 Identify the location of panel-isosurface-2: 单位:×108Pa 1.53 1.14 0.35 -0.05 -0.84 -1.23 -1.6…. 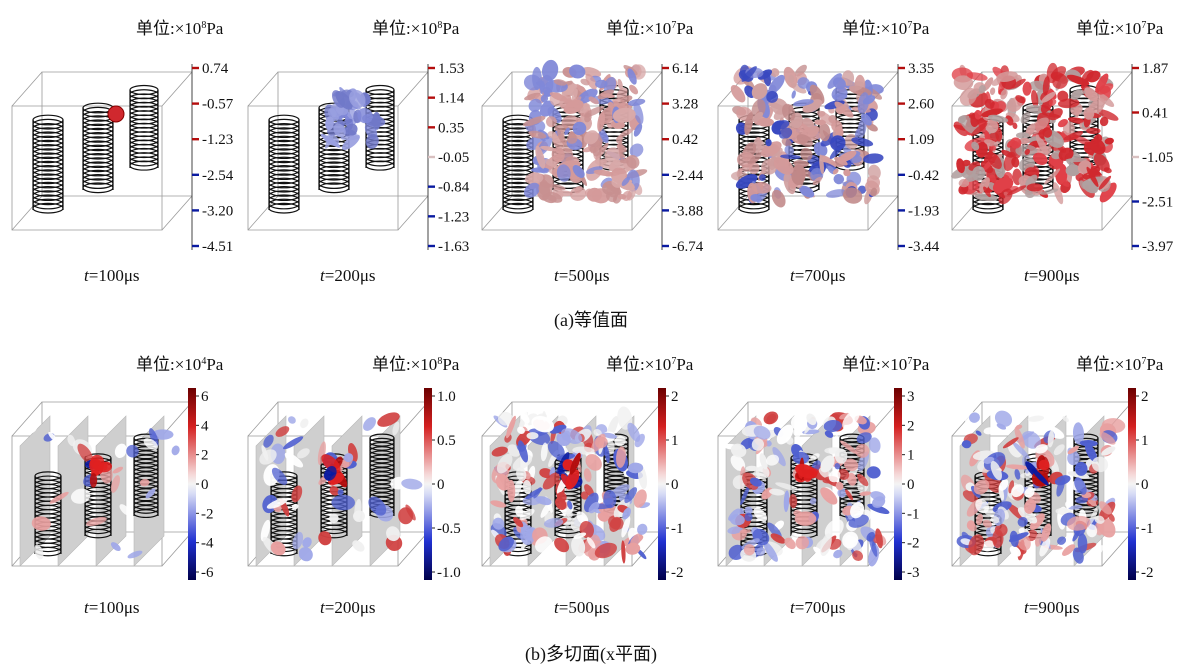
(354, 150).